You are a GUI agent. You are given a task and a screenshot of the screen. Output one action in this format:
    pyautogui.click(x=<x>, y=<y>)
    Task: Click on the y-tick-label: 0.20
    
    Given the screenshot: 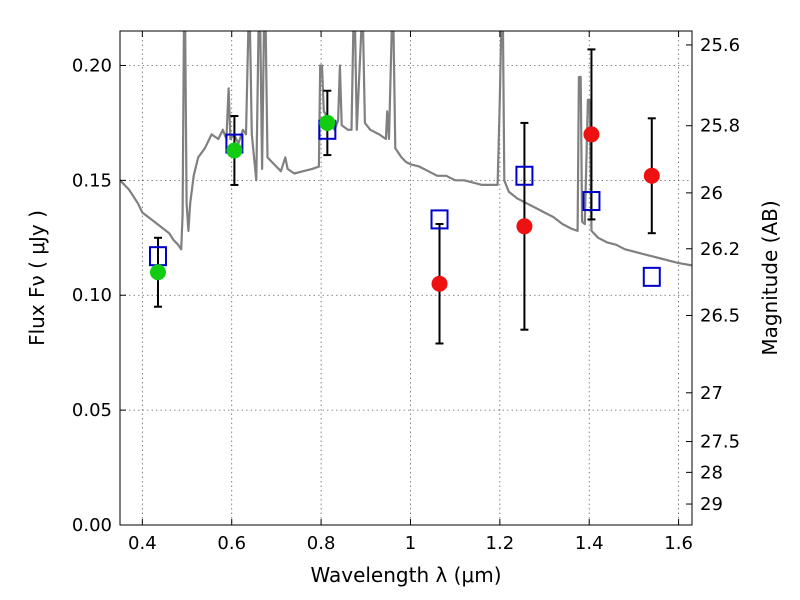 What is the action you would take?
    pyautogui.click(x=92, y=65)
    